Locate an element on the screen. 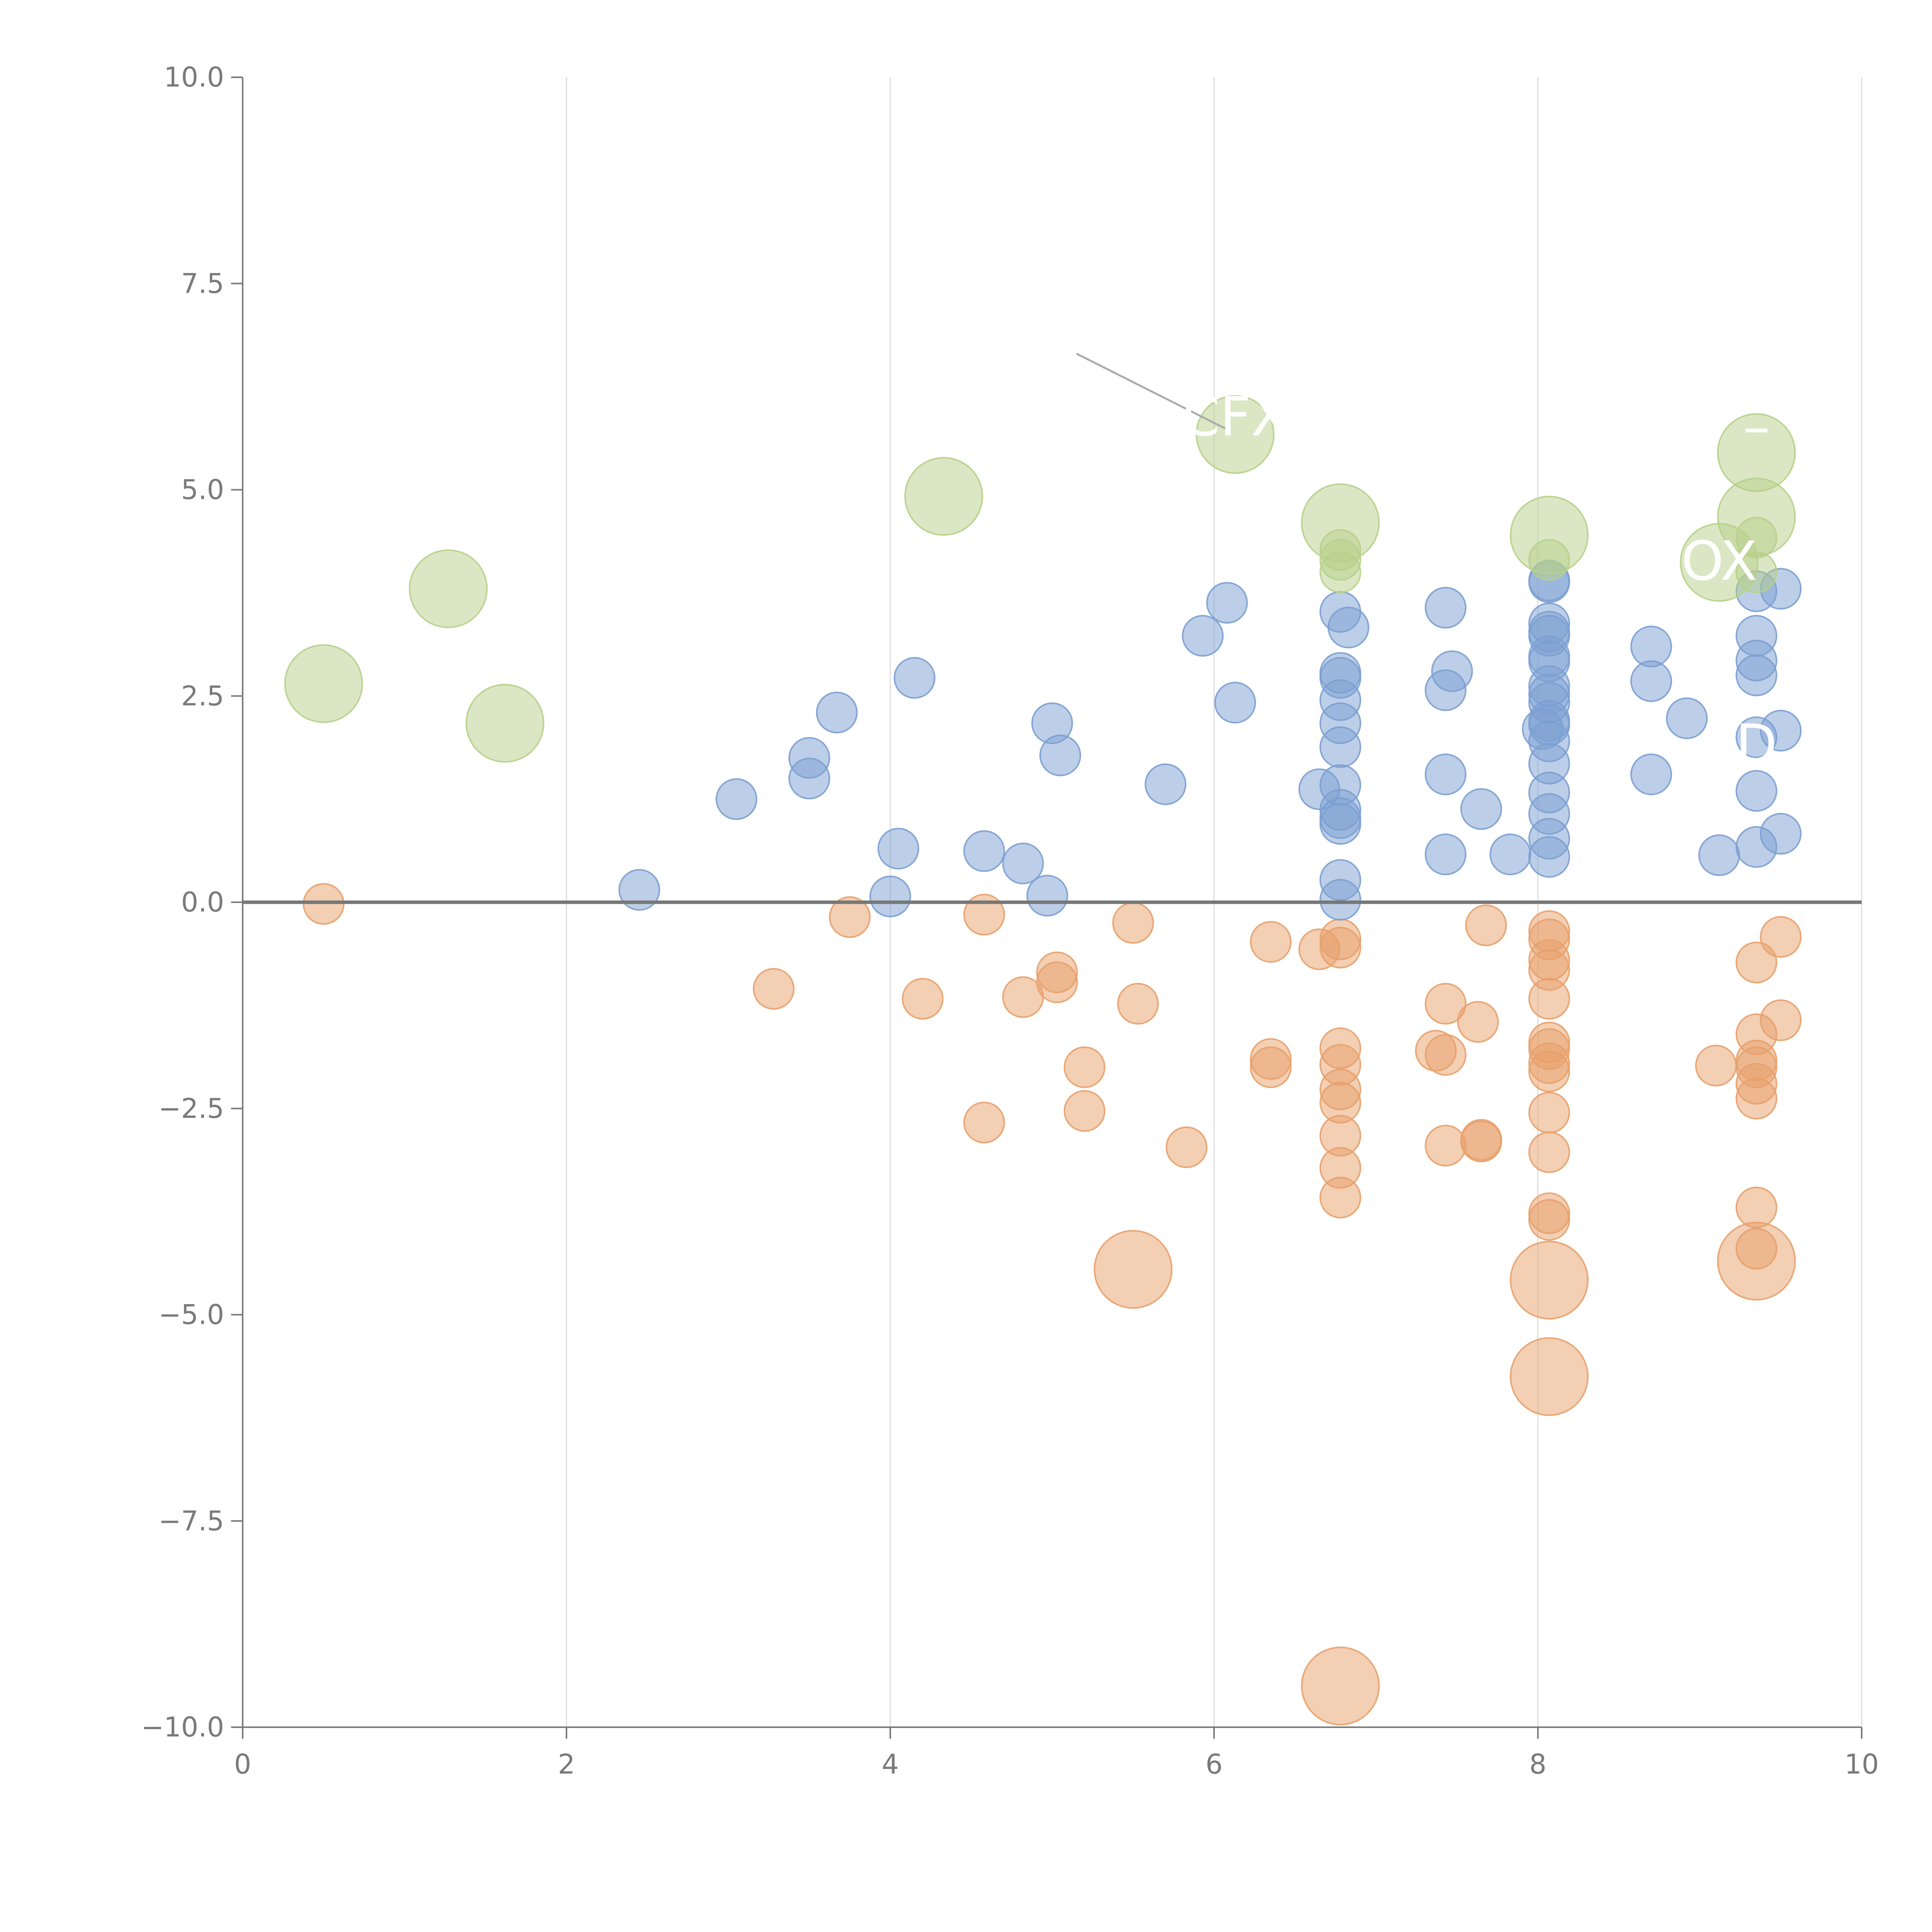  x-tick-label: 10 is located at coordinates (1862, 1764).